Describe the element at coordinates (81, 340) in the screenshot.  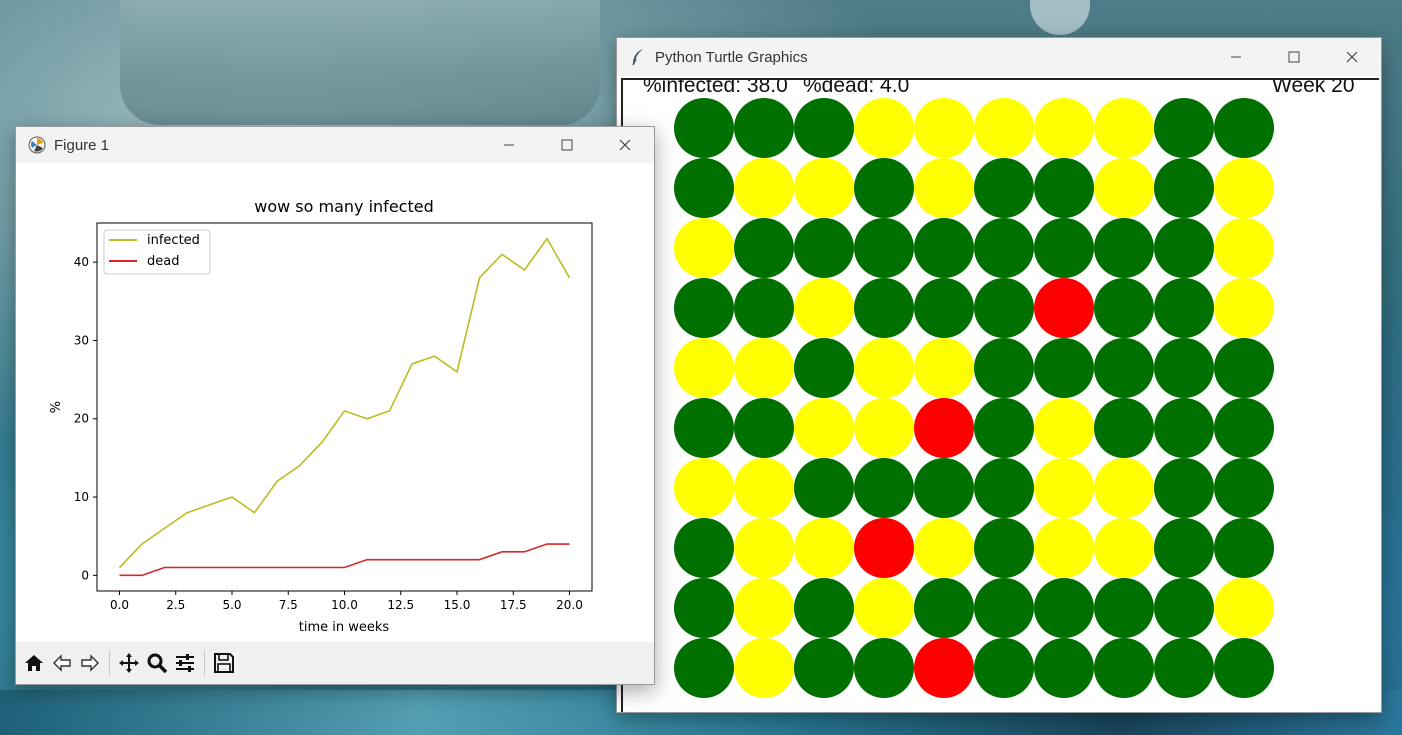
I see `y-tick-label: 30` at that location.